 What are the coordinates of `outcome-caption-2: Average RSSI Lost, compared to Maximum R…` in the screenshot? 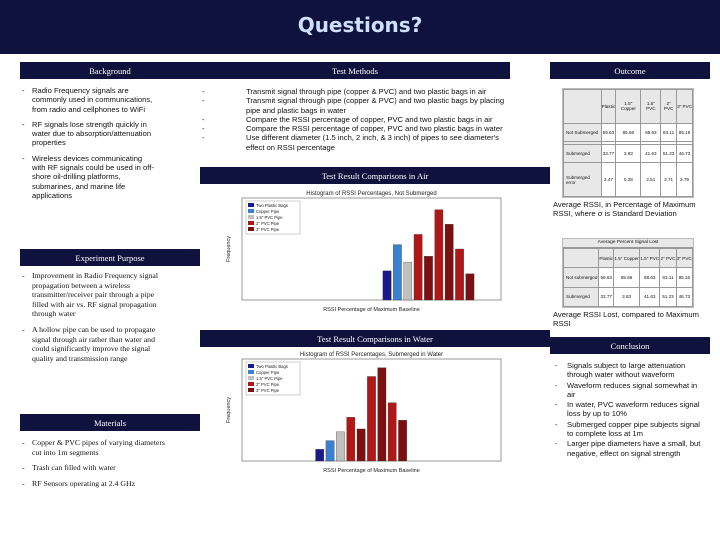 It's located at (626, 319).